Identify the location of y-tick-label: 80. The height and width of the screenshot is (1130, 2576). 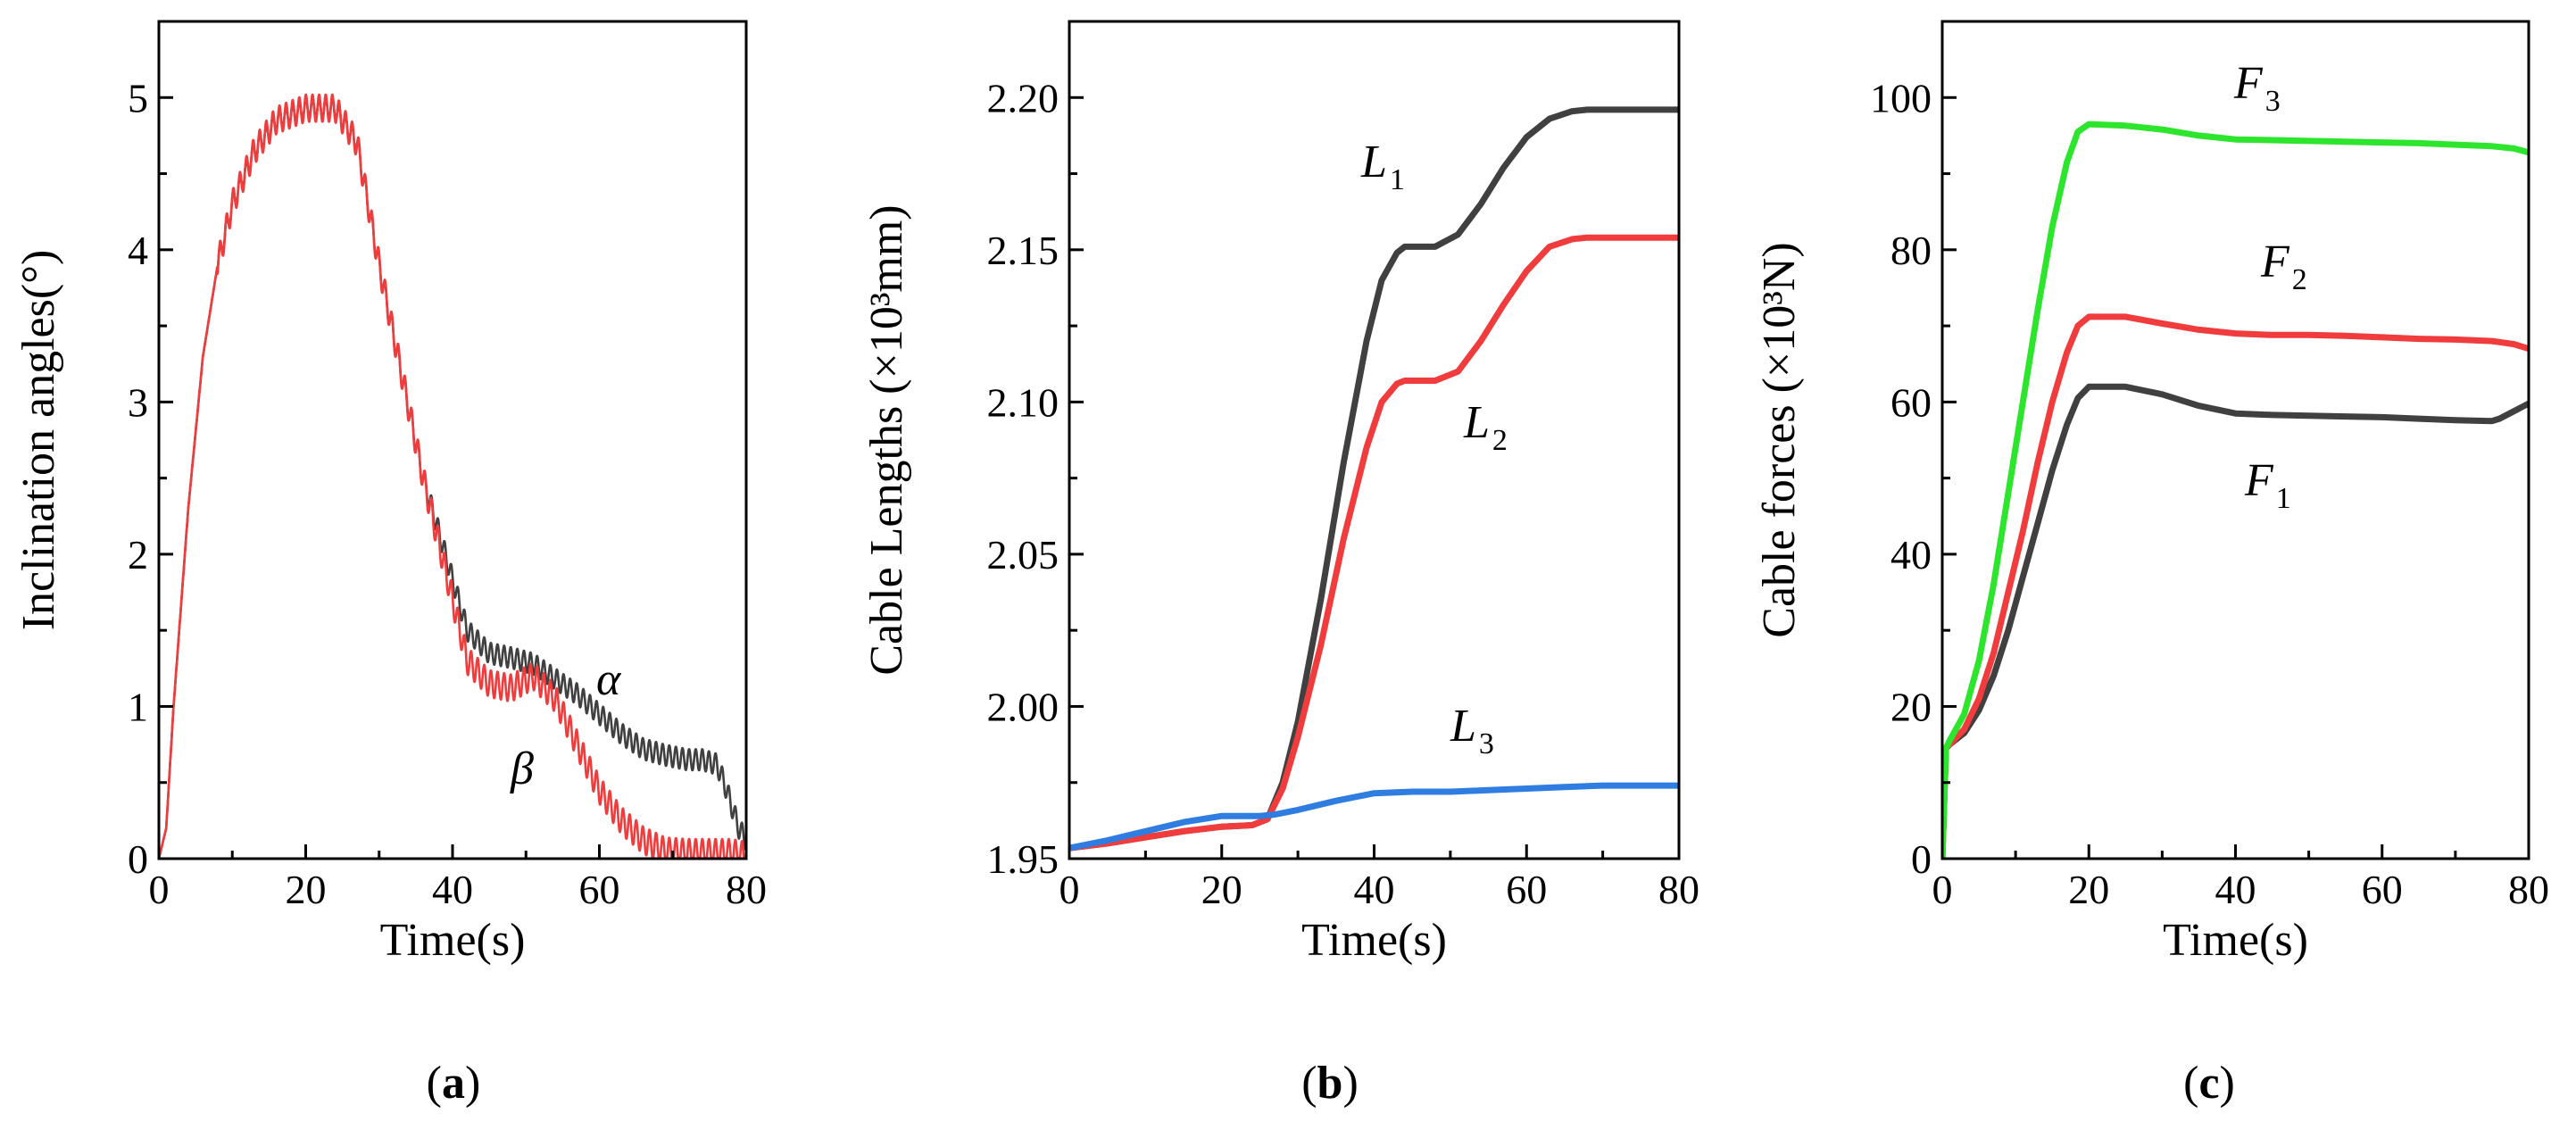
(1911, 251).